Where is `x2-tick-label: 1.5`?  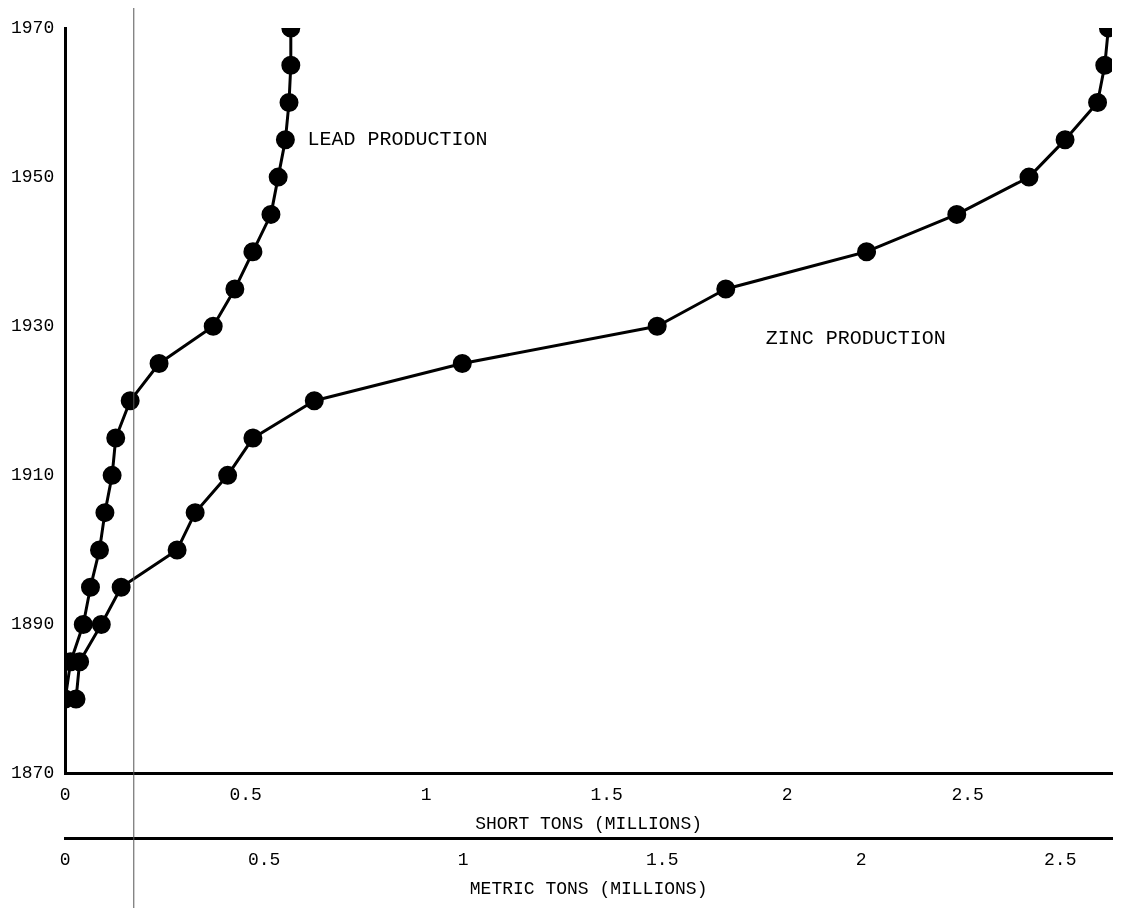
x2-tick-label: 1.5 is located at coordinates (662, 860).